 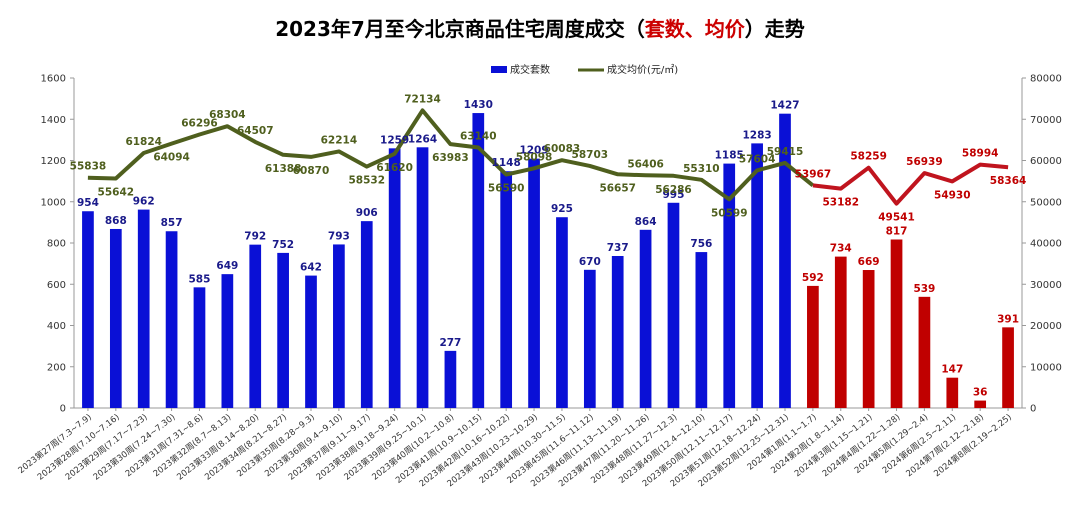 What do you see at coordinates (562, 149) in the screenshot?
I see `price-data-label: 60083` at bounding box center [562, 149].